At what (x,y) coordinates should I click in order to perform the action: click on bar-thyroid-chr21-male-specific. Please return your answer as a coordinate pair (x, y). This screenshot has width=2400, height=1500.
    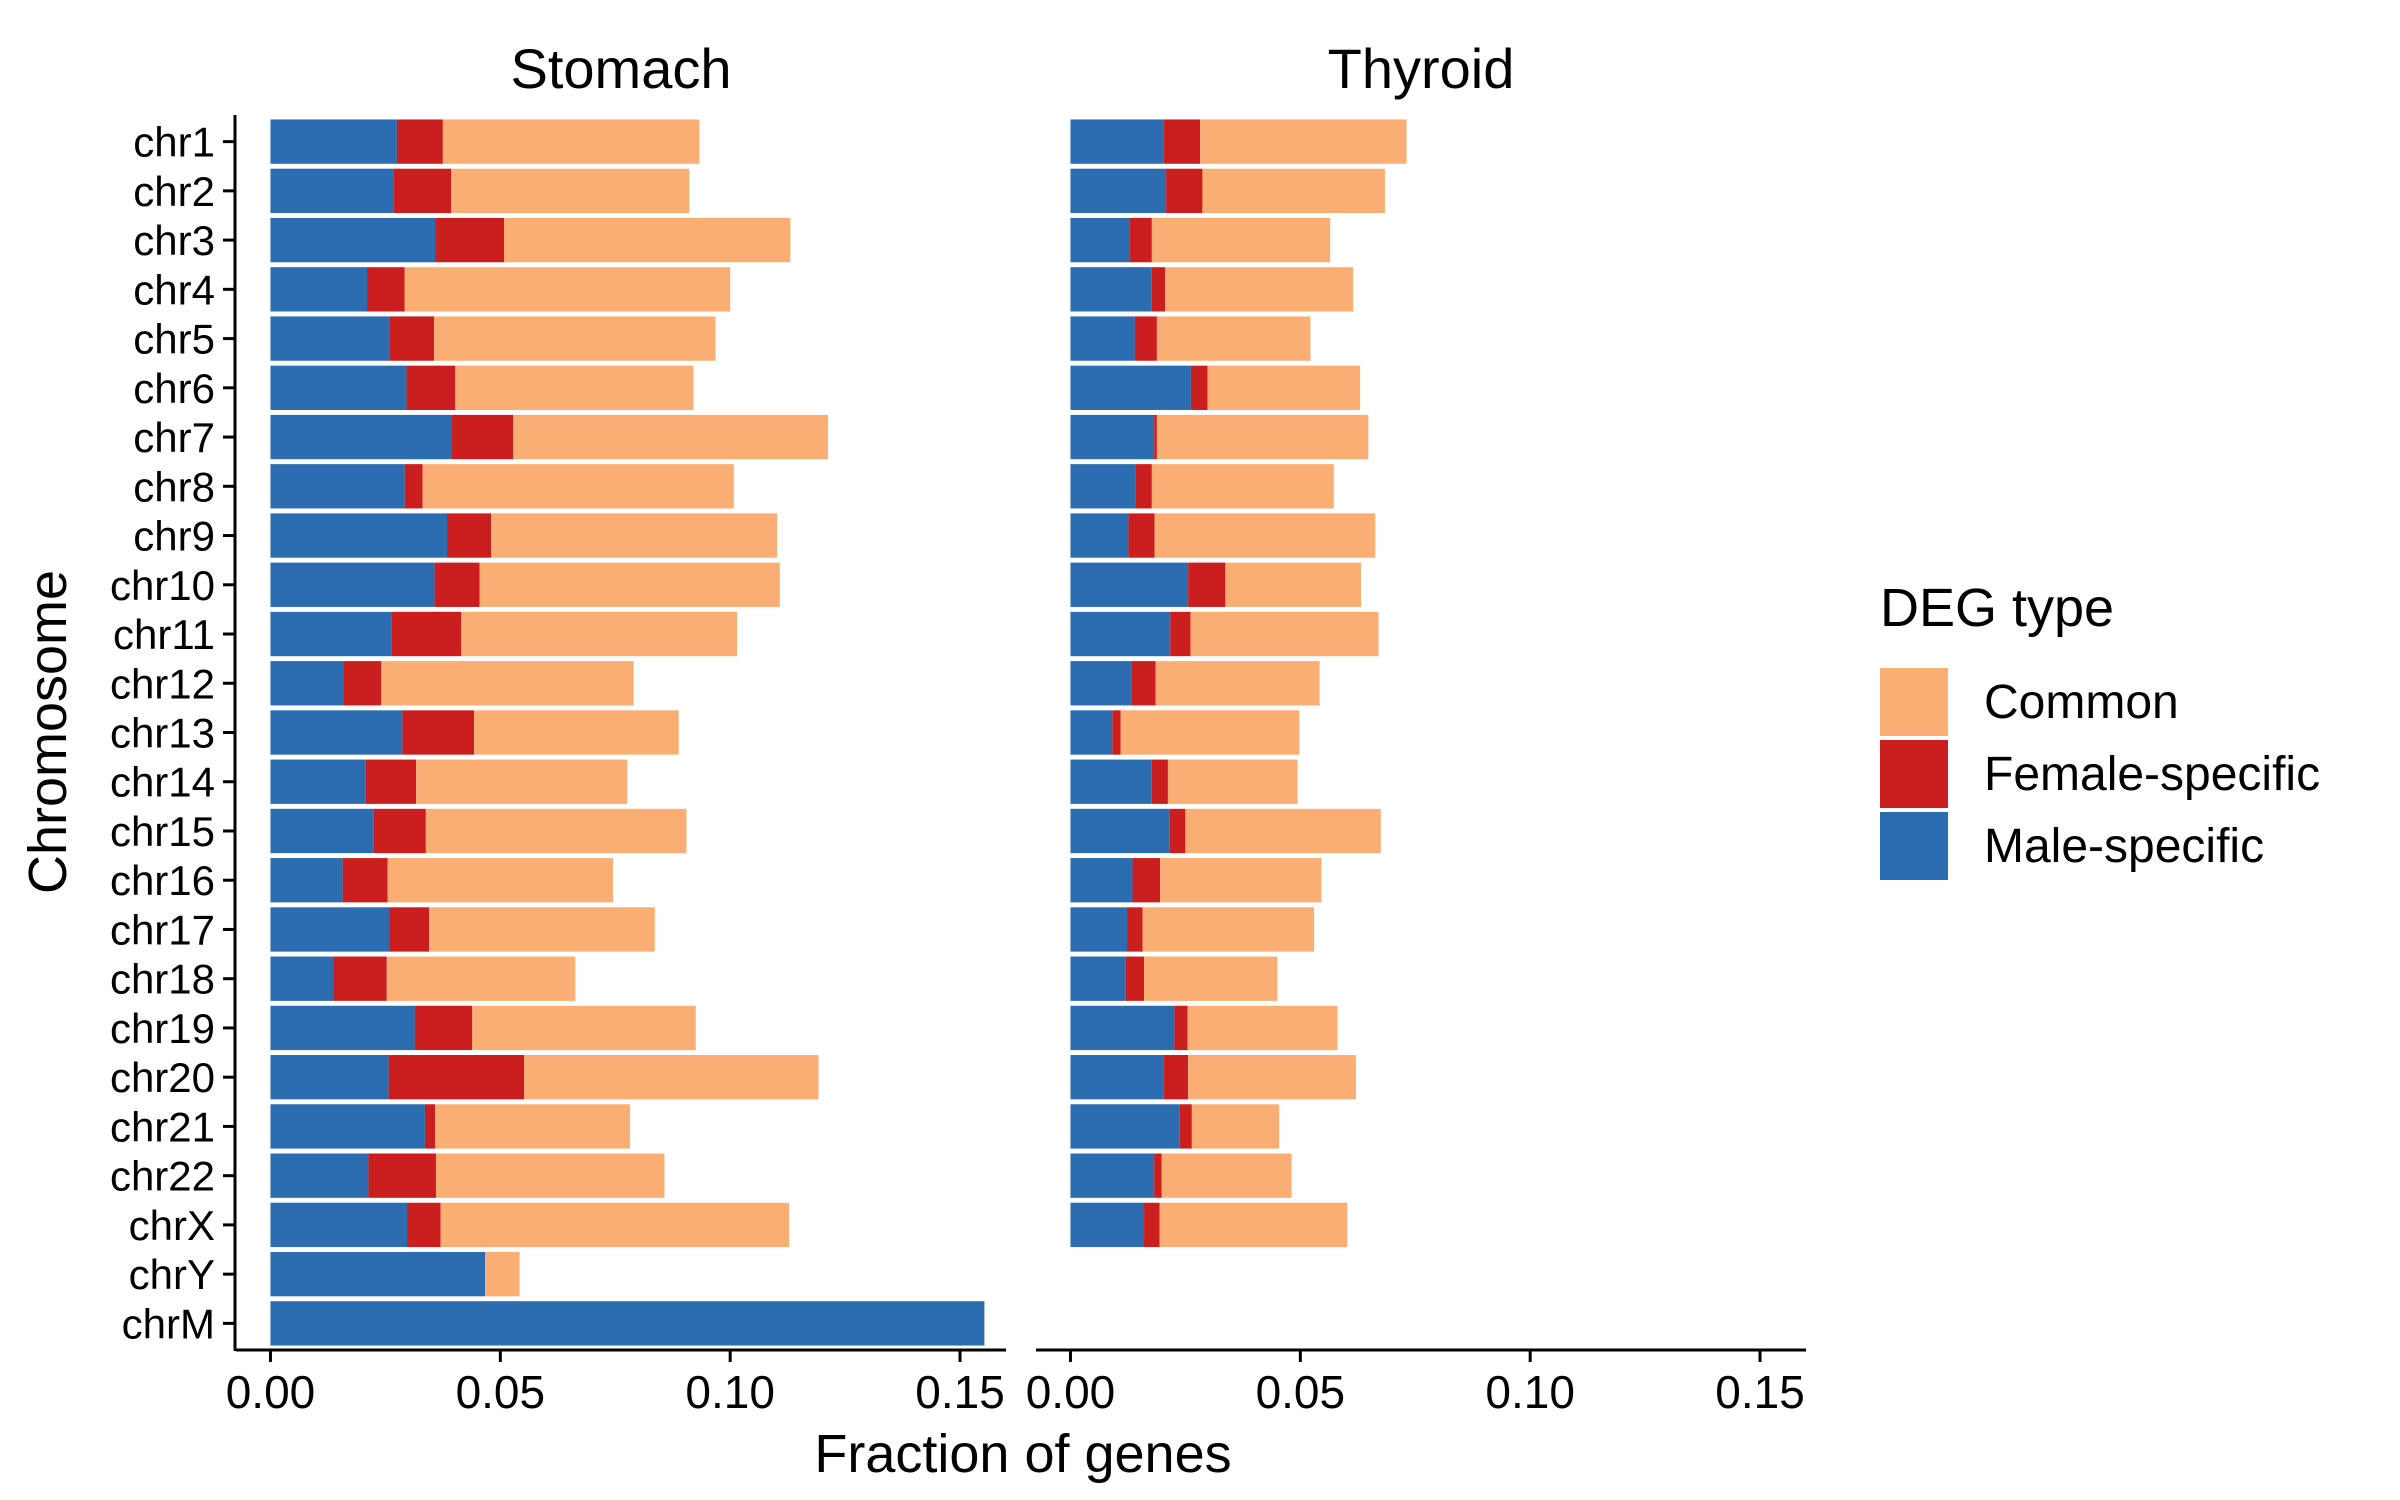
    Looking at the image, I should click on (1125, 1126).